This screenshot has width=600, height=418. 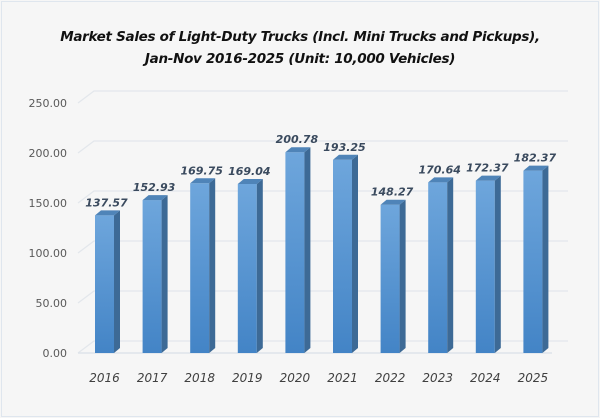 I want to click on x-tick-label: 2019, so click(x=247, y=378).